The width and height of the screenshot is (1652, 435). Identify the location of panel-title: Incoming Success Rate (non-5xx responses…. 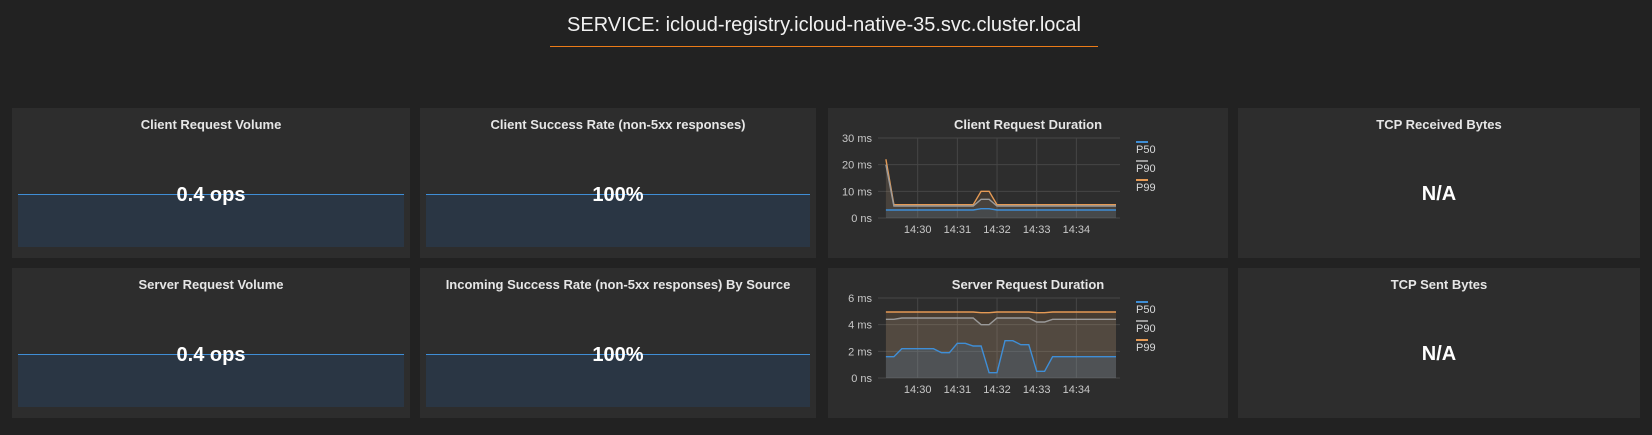
(618, 284).